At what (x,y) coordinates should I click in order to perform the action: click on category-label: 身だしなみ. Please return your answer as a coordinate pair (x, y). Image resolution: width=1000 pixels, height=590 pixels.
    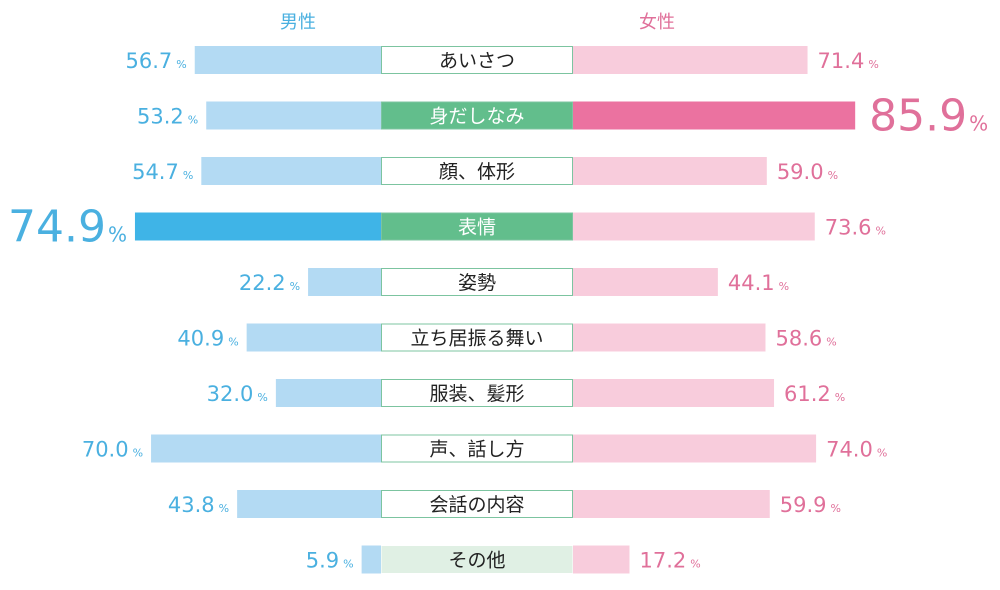
    Looking at the image, I should click on (476, 117).